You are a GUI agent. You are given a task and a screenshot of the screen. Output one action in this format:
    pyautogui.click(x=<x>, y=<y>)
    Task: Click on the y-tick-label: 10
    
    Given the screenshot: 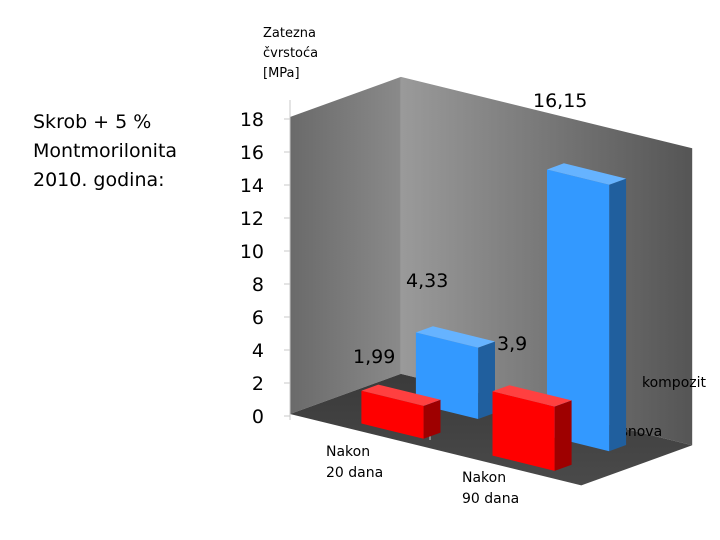 What is the action you would take?
    pyautogui.click(x=252, y=252)
    